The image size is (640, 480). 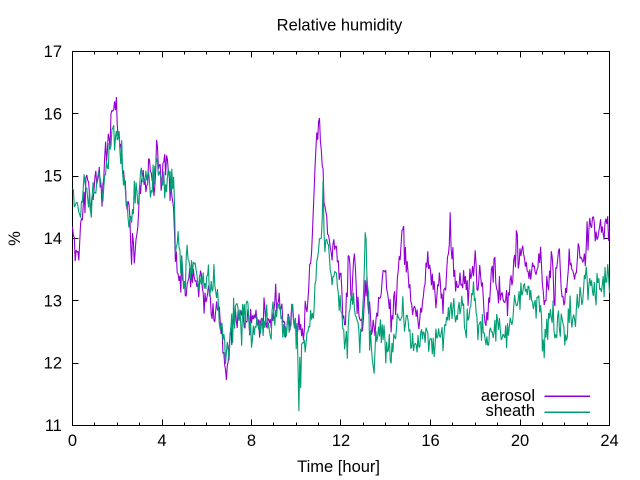 I want to click on svg-text: 14, so click(x=53, y=239).